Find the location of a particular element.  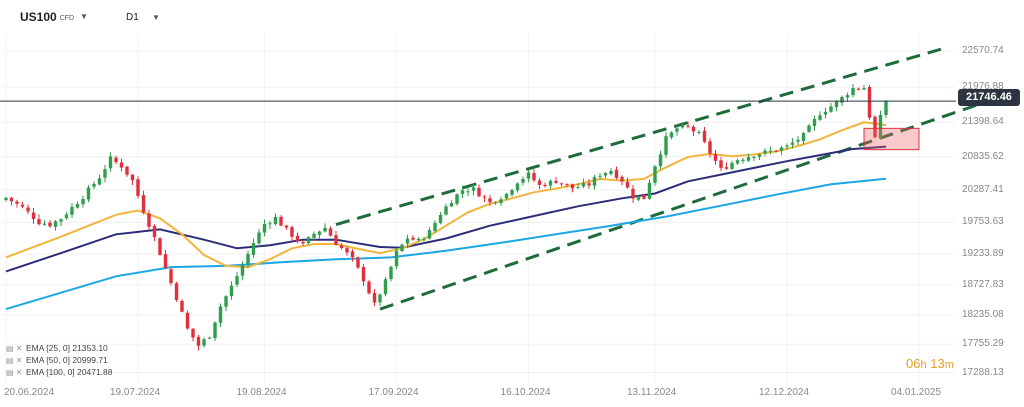

timeframe-selector: D1 is located at coordinates (132, 17).